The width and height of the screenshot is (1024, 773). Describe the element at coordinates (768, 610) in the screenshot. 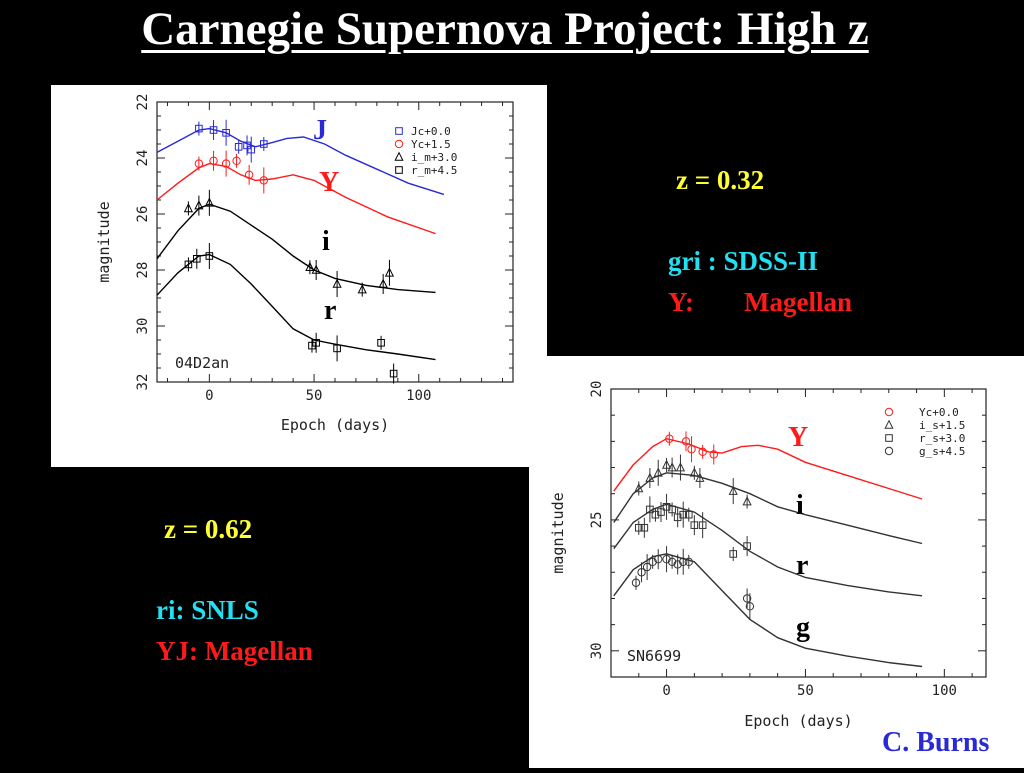

I see `series-line-g_s+4.5` at that location.